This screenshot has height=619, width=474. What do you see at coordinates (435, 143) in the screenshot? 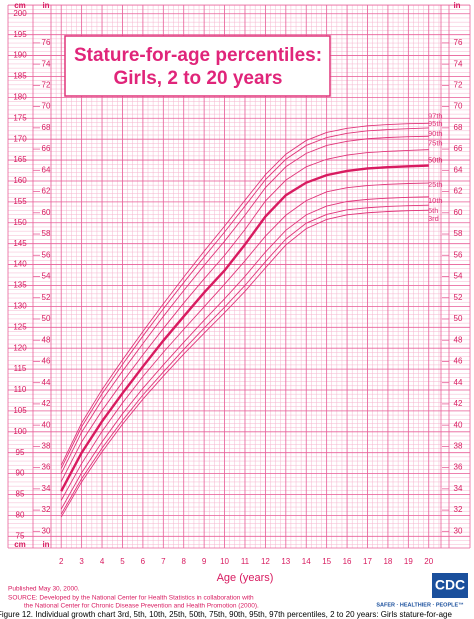
I see `legend-label: 75th` at bounding box center [435, 143].